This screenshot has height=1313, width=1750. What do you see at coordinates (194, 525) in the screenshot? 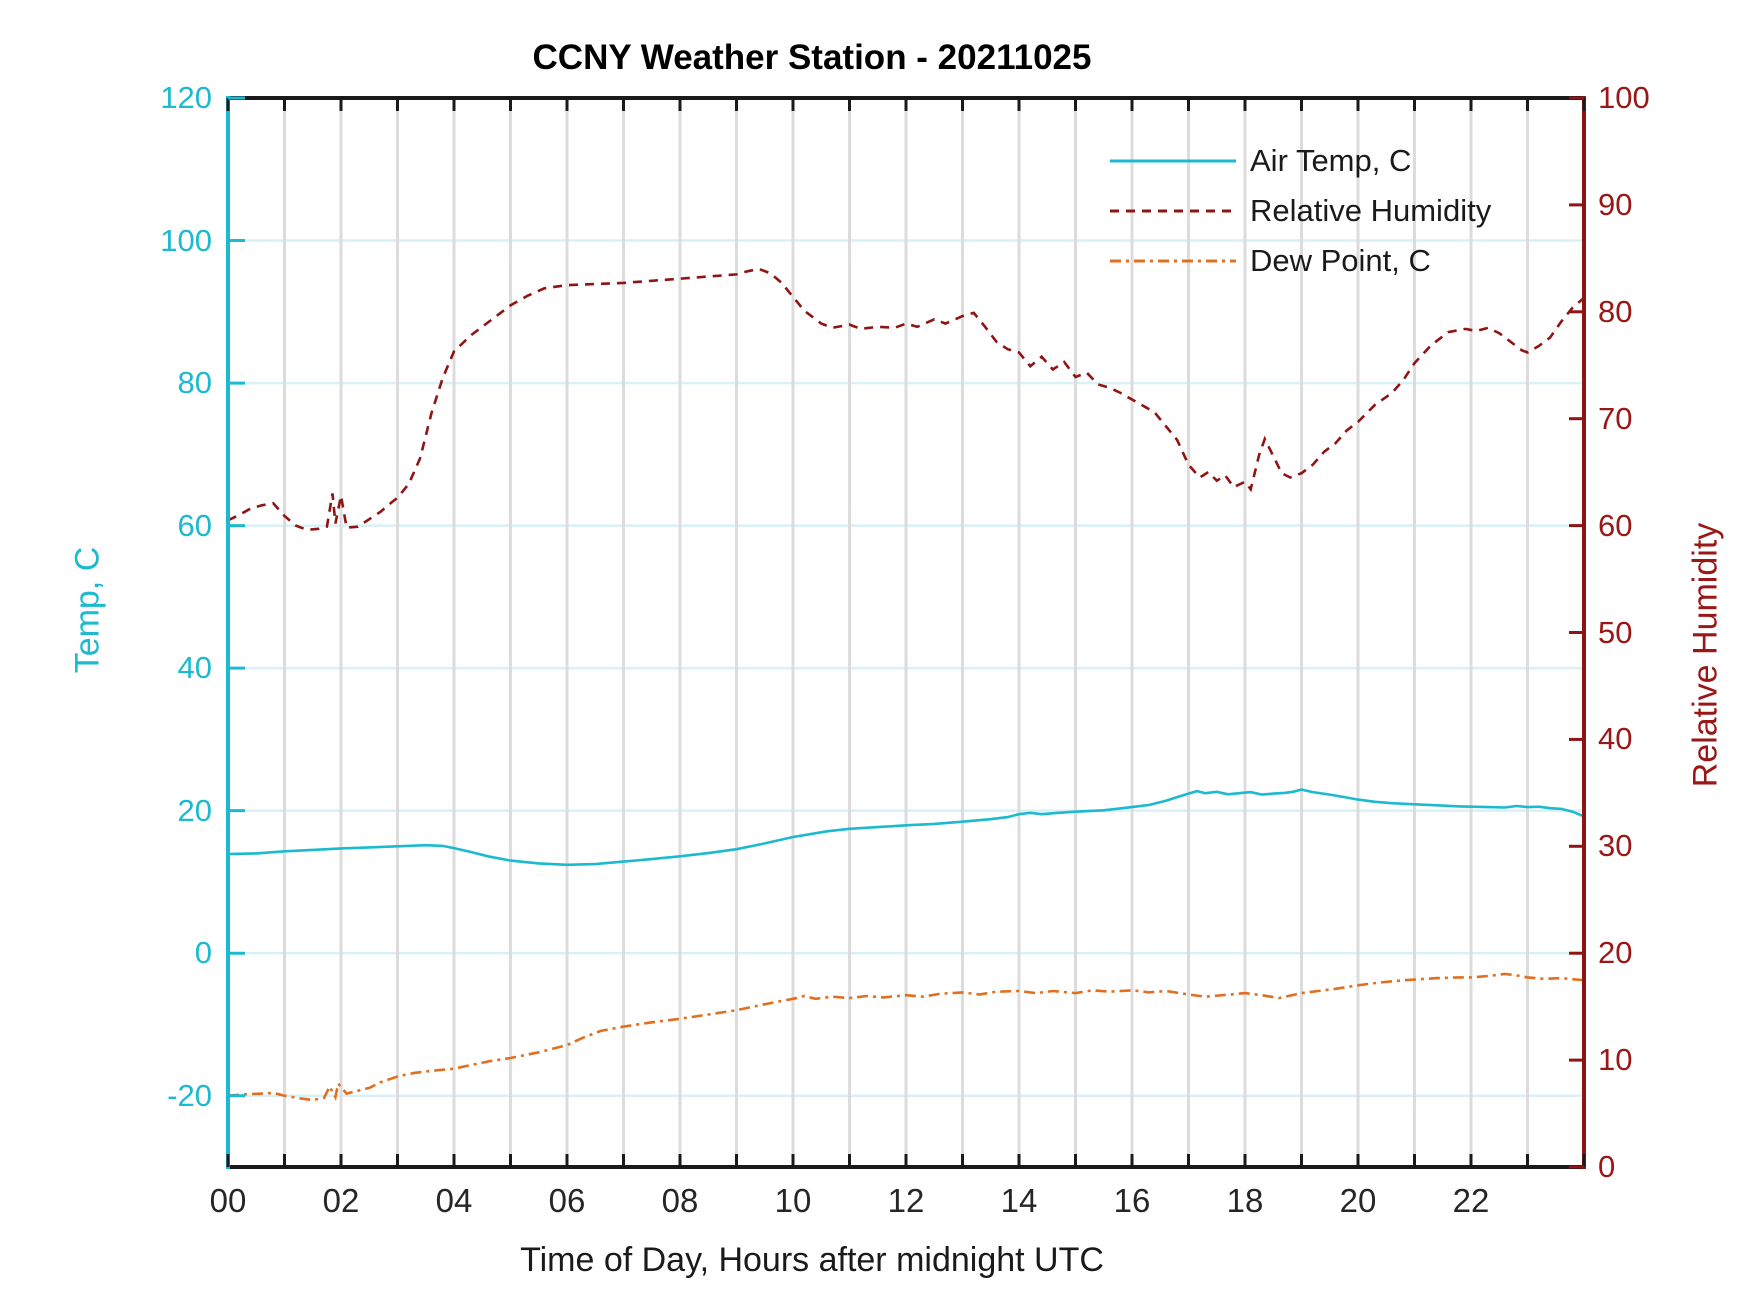
I see `left-axis-tick-label: 60` at bounding box center [194, 525].